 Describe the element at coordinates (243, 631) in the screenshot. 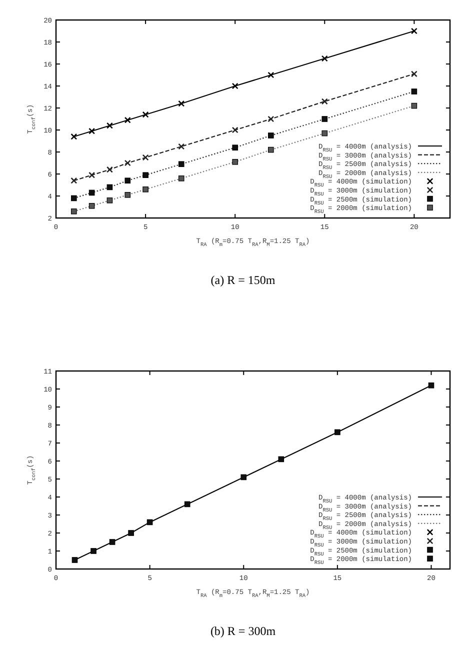

I see `text: (b) R = 300m` at that location.